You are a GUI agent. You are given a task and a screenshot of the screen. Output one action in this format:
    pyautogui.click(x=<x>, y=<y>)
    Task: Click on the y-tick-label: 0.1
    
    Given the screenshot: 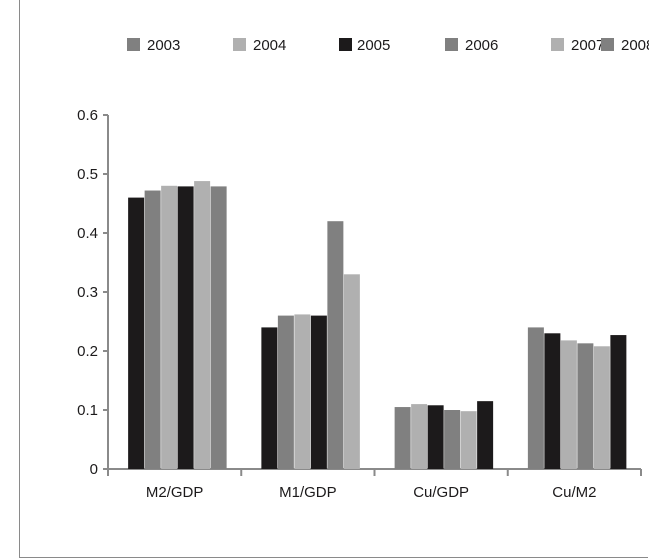 What is the action you would take?
    pyautogui.click(x=87, y=410)
    